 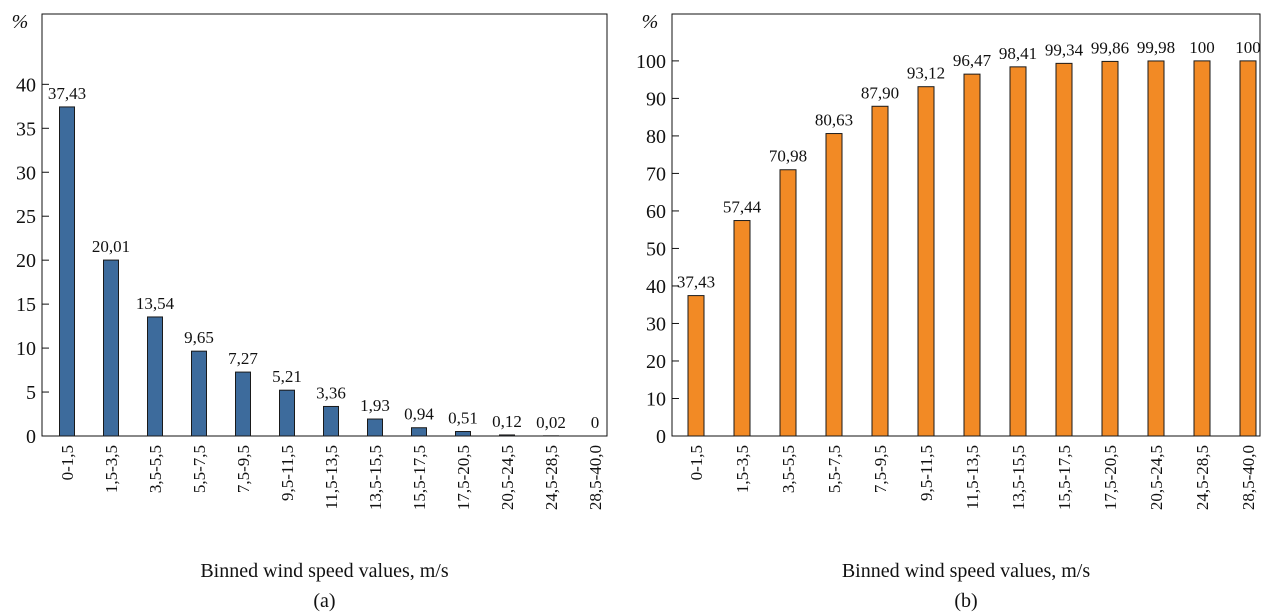 What do you see at coordinates (595, 477) in the screenshot?
I see `x-tick-label: 28,5-40,0` at bounding box center [595, 477].